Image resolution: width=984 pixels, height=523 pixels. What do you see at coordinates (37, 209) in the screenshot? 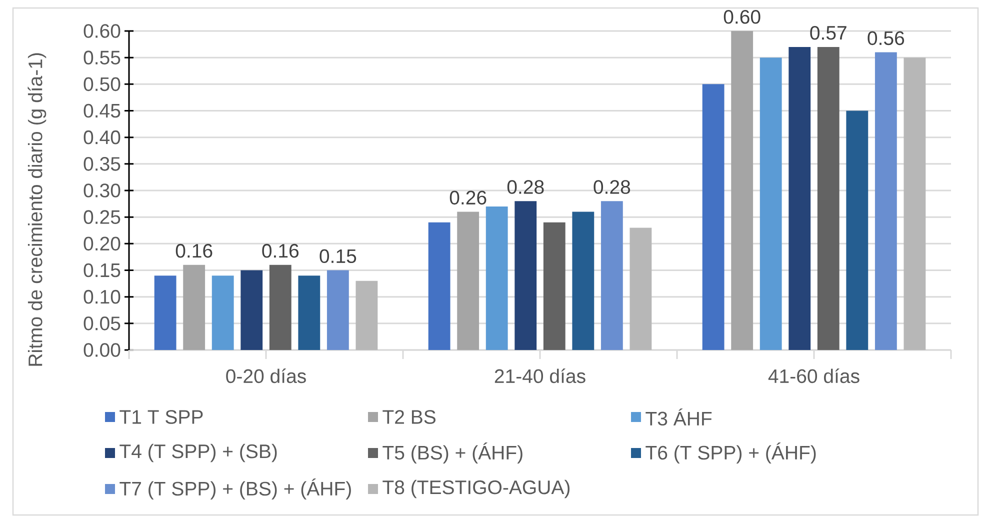
I see `y-axis-title: Ritmo de crecimiento diario (g día-1)` at bounding box center [37, 209].